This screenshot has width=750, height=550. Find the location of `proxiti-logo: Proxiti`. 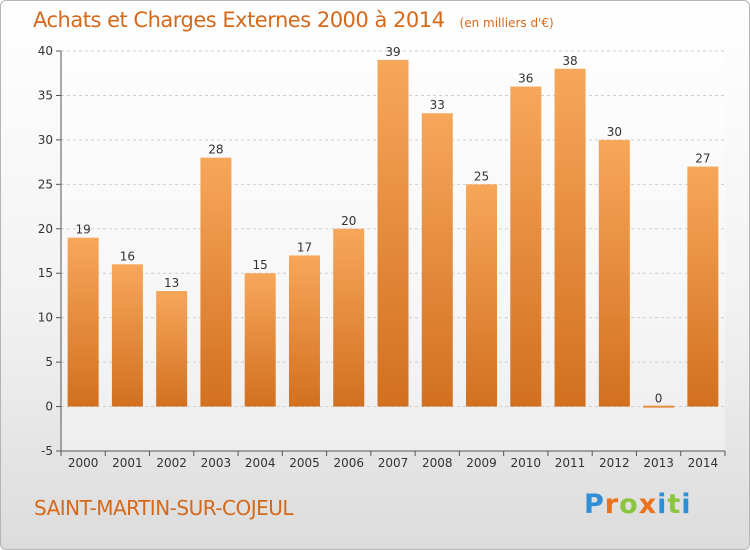

proxiti-logo: Proxiti is located at coordinates (638, 504).